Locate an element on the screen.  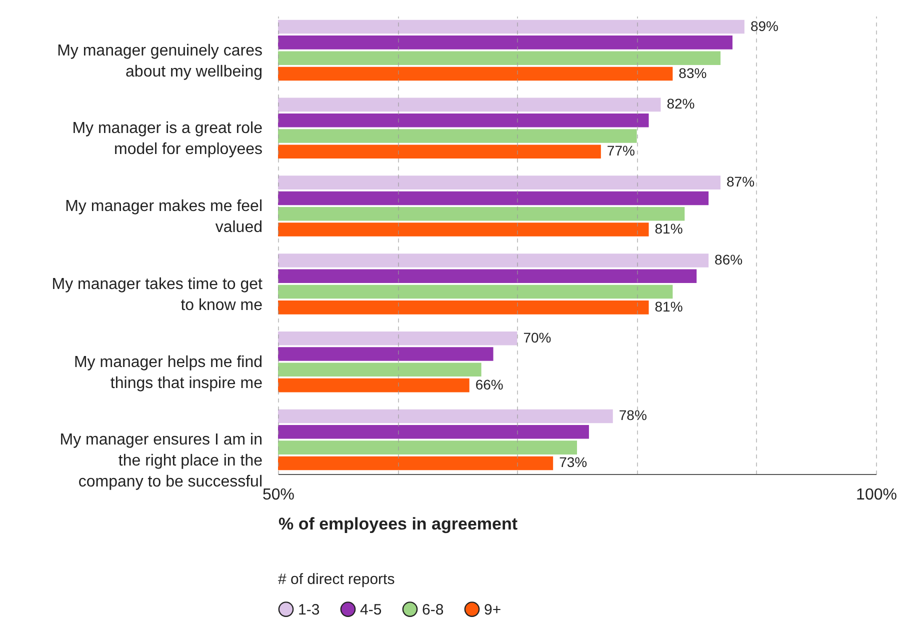
y-tick-label: My manager takes time to get to know me is located at coordinates (158, 295).